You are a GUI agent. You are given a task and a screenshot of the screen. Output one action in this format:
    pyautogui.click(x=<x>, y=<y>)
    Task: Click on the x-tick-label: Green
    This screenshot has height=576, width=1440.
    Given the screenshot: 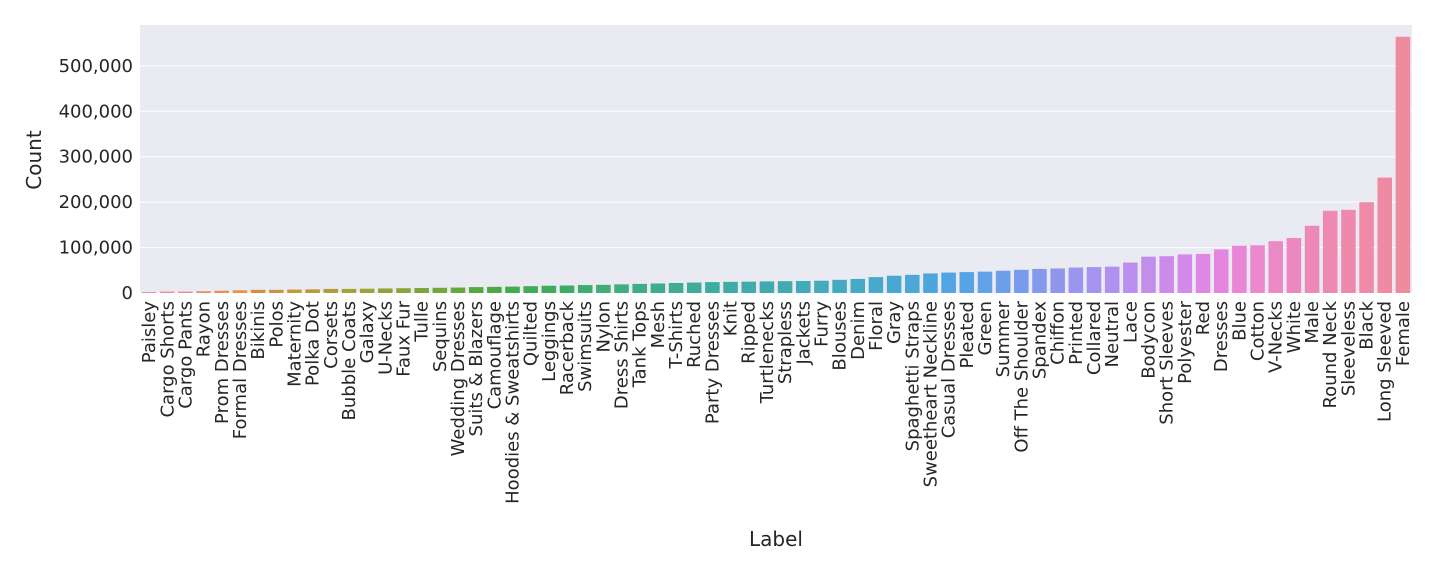 What is the action you would take?
    pyautogui.click(x=985, y=328)
    